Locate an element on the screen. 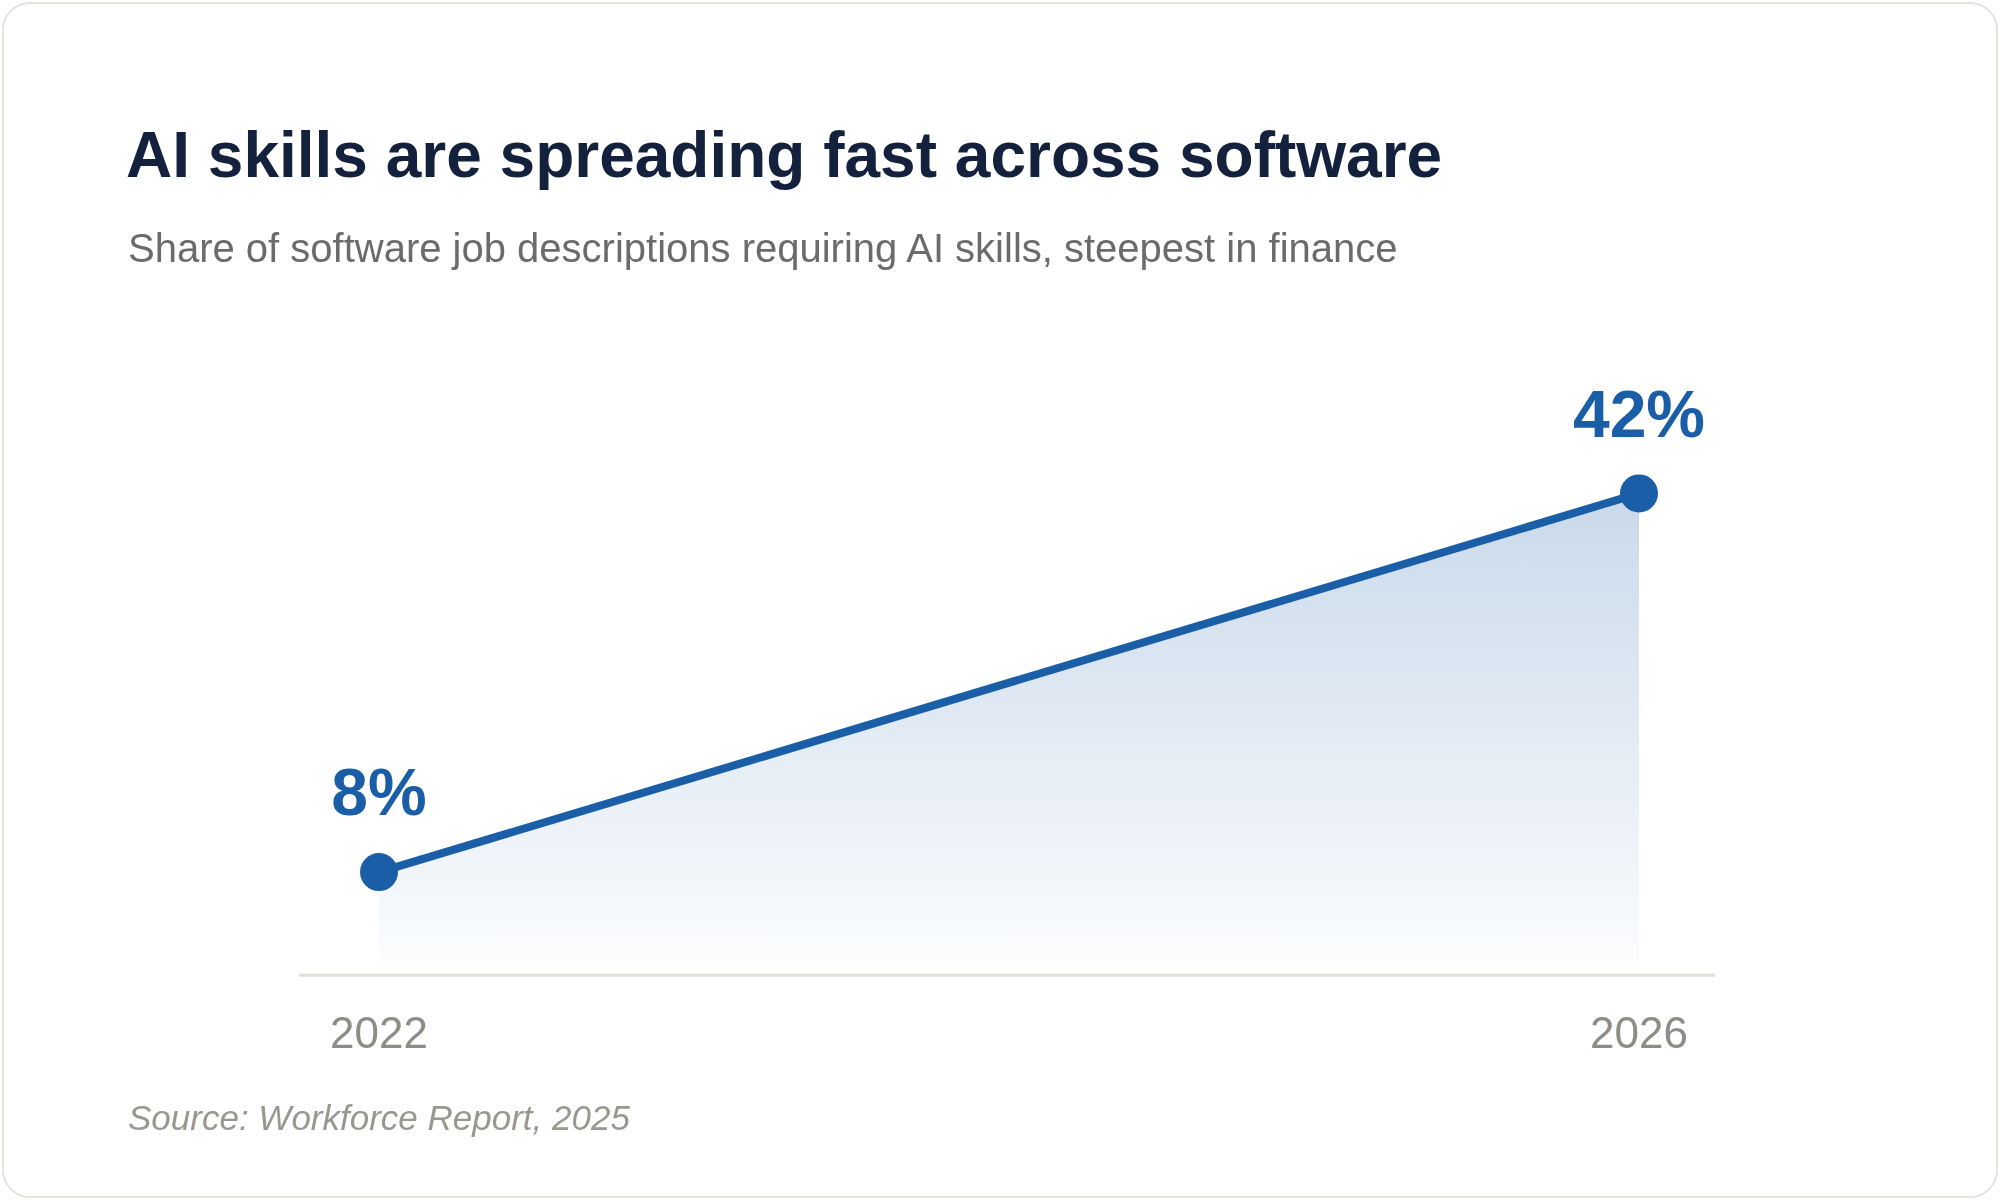  data-label: 8% is located at coordinates (379, 792).